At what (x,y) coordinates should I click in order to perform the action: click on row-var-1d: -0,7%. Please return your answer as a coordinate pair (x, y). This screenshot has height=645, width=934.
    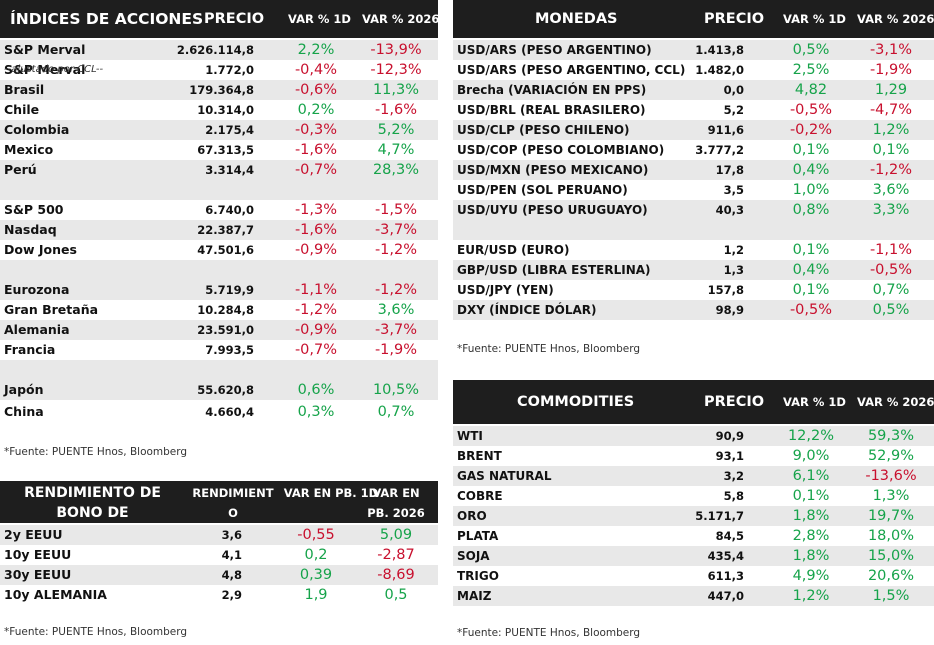
    Looking at the image, I should click on (316, 350).